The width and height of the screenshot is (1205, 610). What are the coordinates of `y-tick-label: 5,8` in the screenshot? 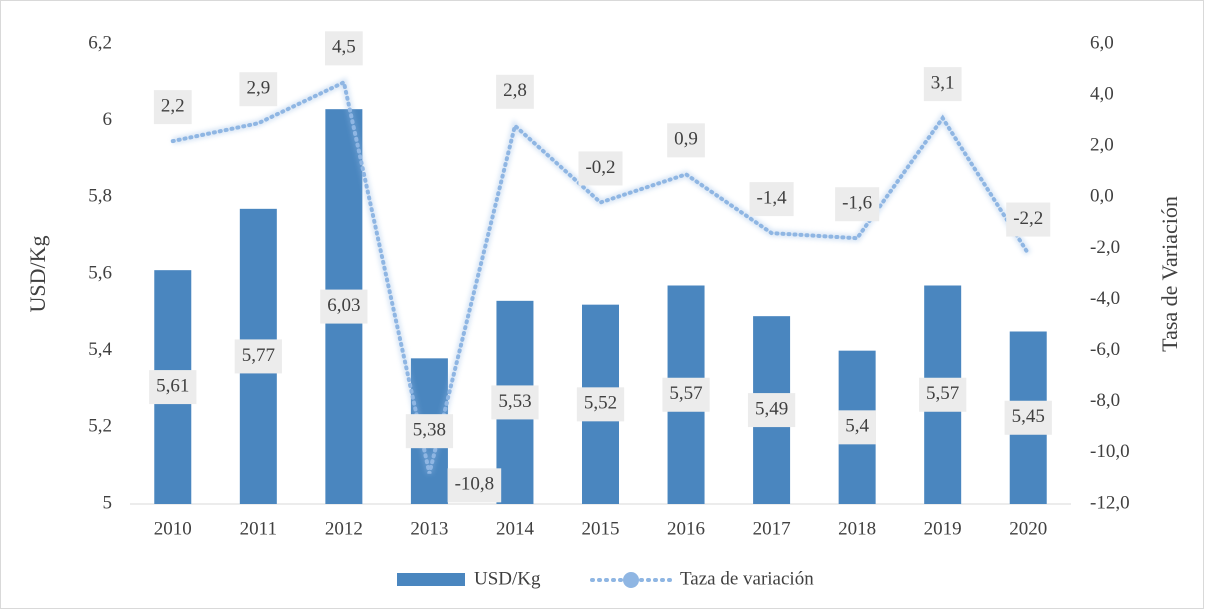 It's located at (100, 196).